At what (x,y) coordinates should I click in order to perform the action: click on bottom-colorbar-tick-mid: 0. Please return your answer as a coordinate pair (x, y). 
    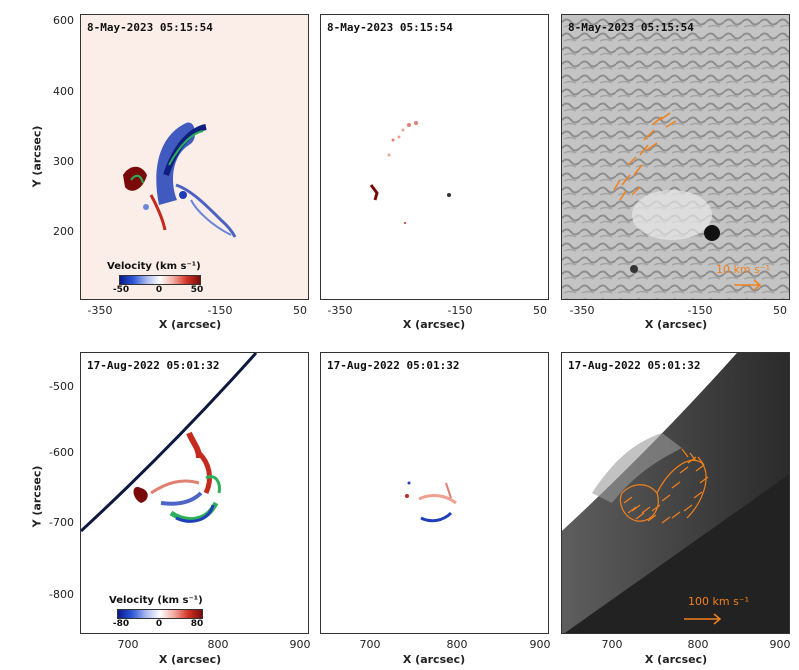
    Looking at the image, I should click on (159, 624).